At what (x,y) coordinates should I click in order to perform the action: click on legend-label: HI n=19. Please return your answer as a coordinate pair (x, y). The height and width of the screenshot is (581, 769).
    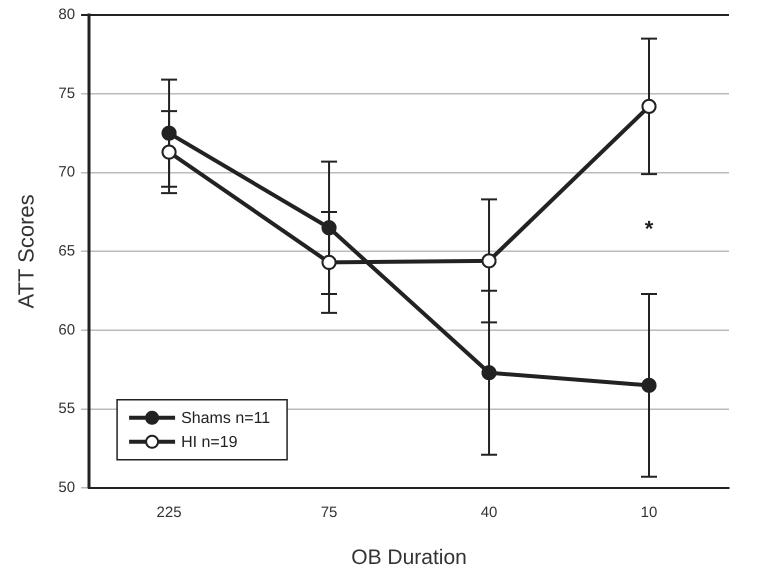
    Looking at the image, I should click on (209, 443).